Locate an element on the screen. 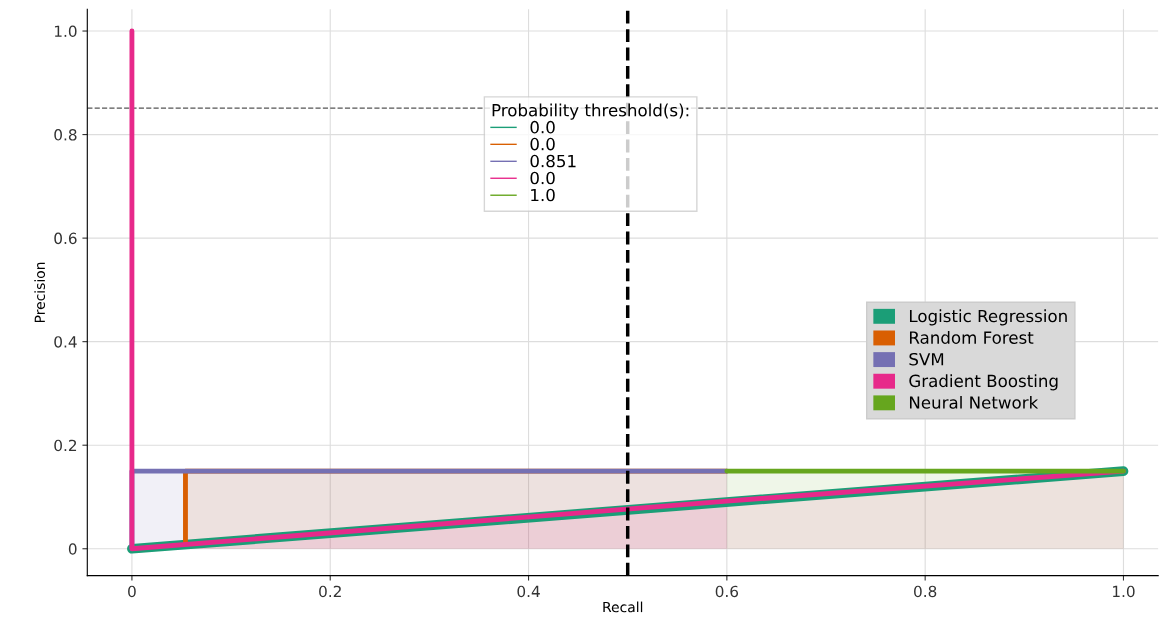 The image size is (1164, 619). x-tick-label: 0.2 is located at coordinates (330, 591).